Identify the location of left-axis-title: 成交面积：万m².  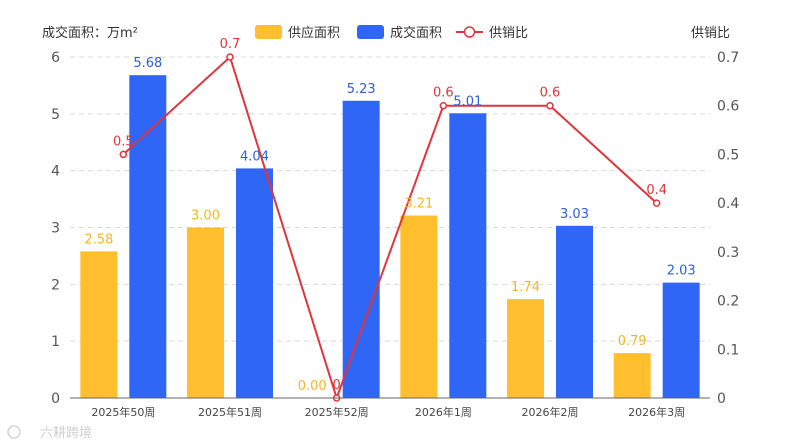
(90, 33).